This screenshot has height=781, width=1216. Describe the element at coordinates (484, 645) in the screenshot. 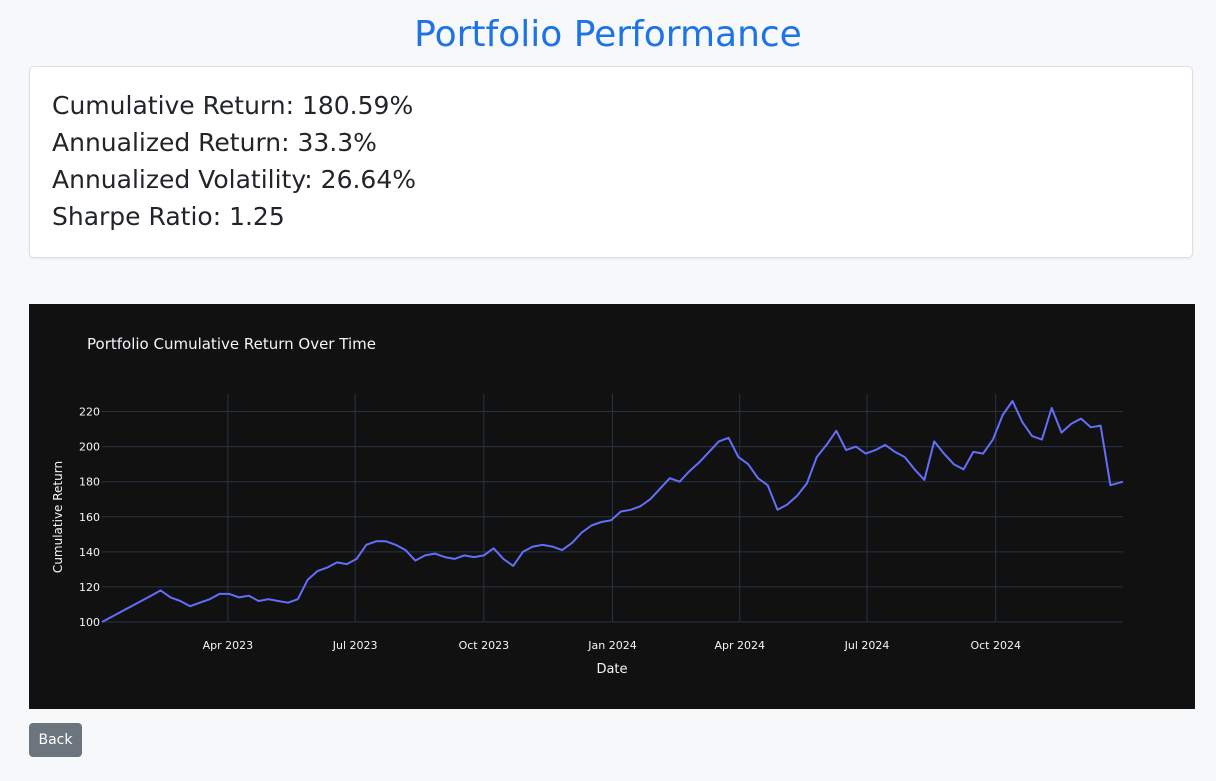

I see `x-tick-label: Oct 2023` at that location.